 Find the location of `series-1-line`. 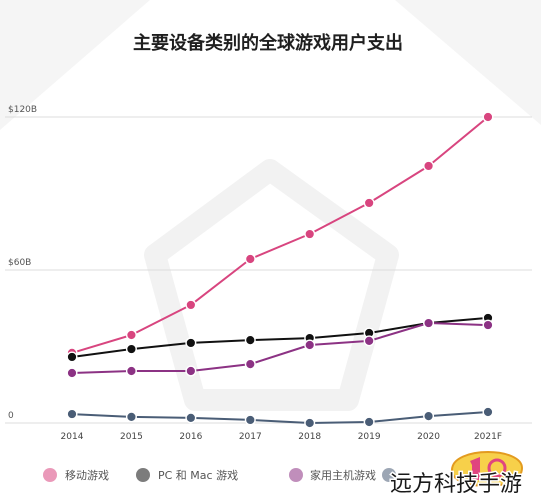

series-1-line is located at coordinates (280, 337).